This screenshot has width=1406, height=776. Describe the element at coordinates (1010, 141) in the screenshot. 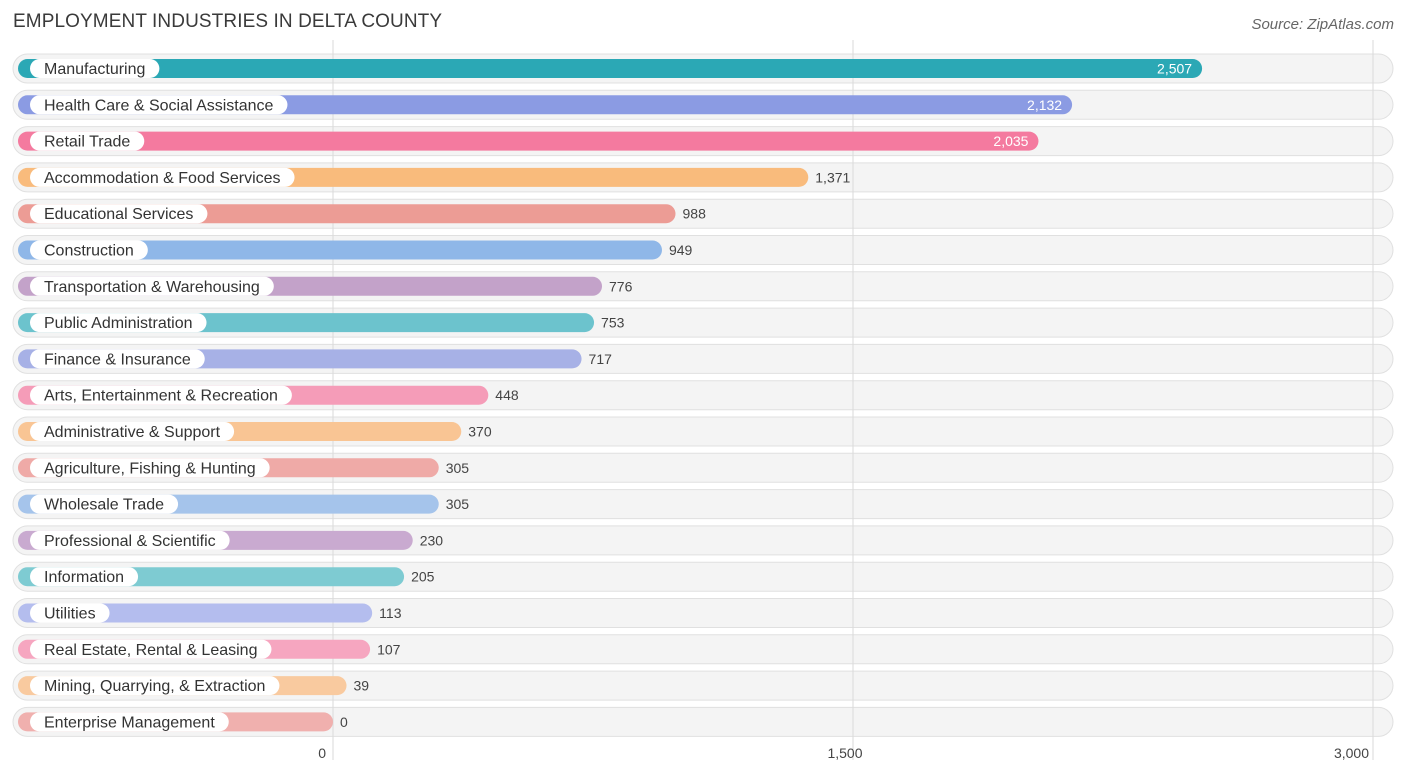

I see `value-label: 2,035` at that location.